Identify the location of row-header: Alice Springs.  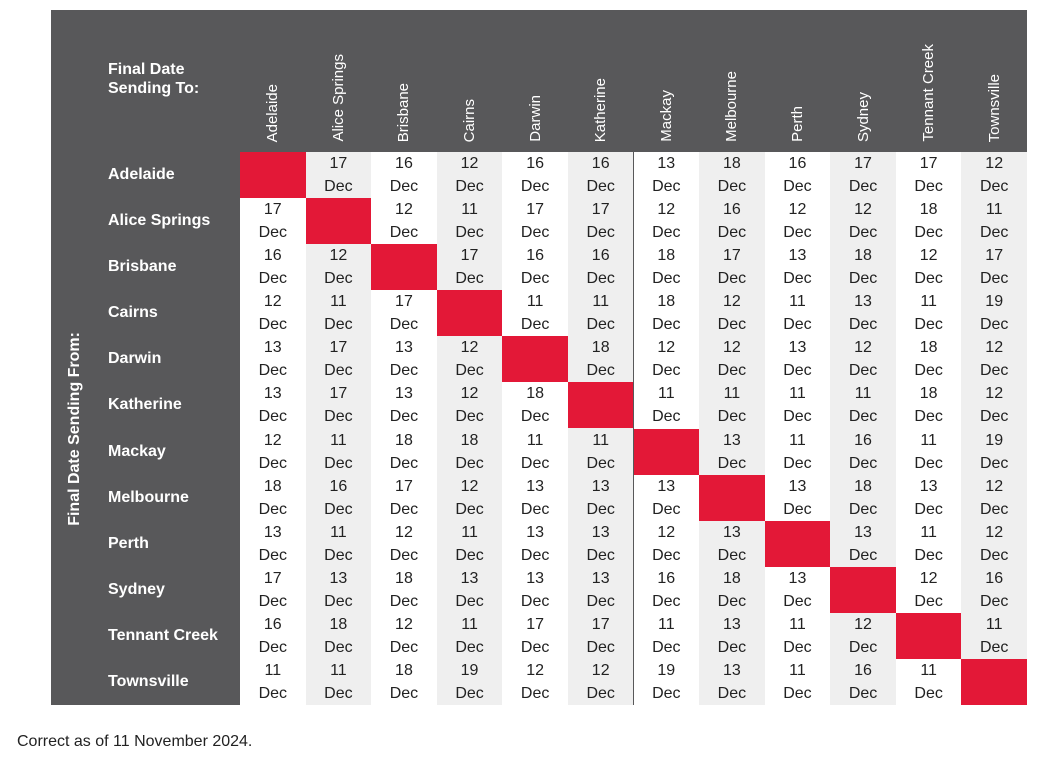
(174, 221).